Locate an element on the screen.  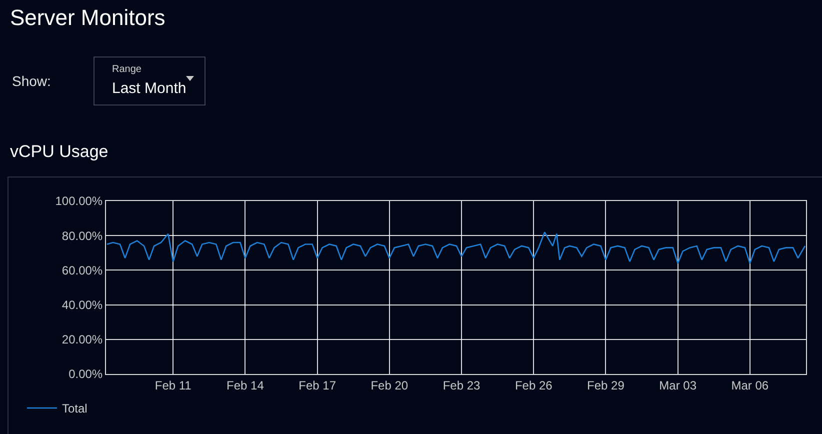
y-tick-label: 0.00% is located at coordinates (85, 374).